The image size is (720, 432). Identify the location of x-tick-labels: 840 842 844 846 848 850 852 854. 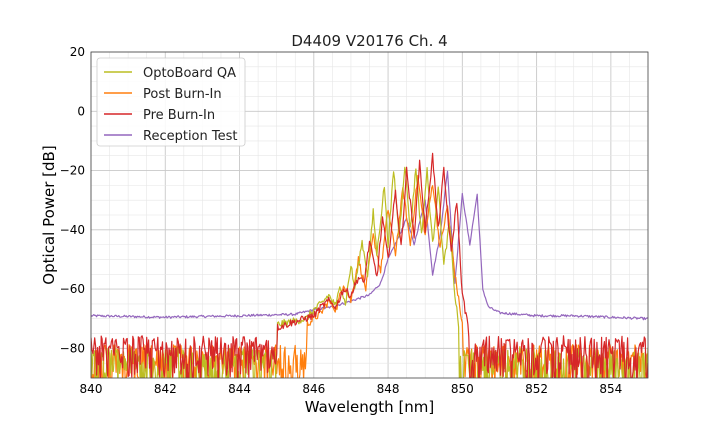
(351, 389).